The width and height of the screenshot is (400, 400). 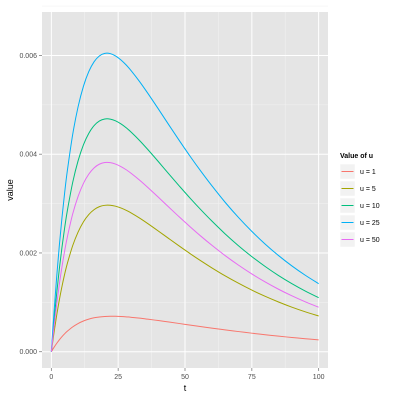 I want to click on legend-label: u = 1, so click(x=368, y=172).